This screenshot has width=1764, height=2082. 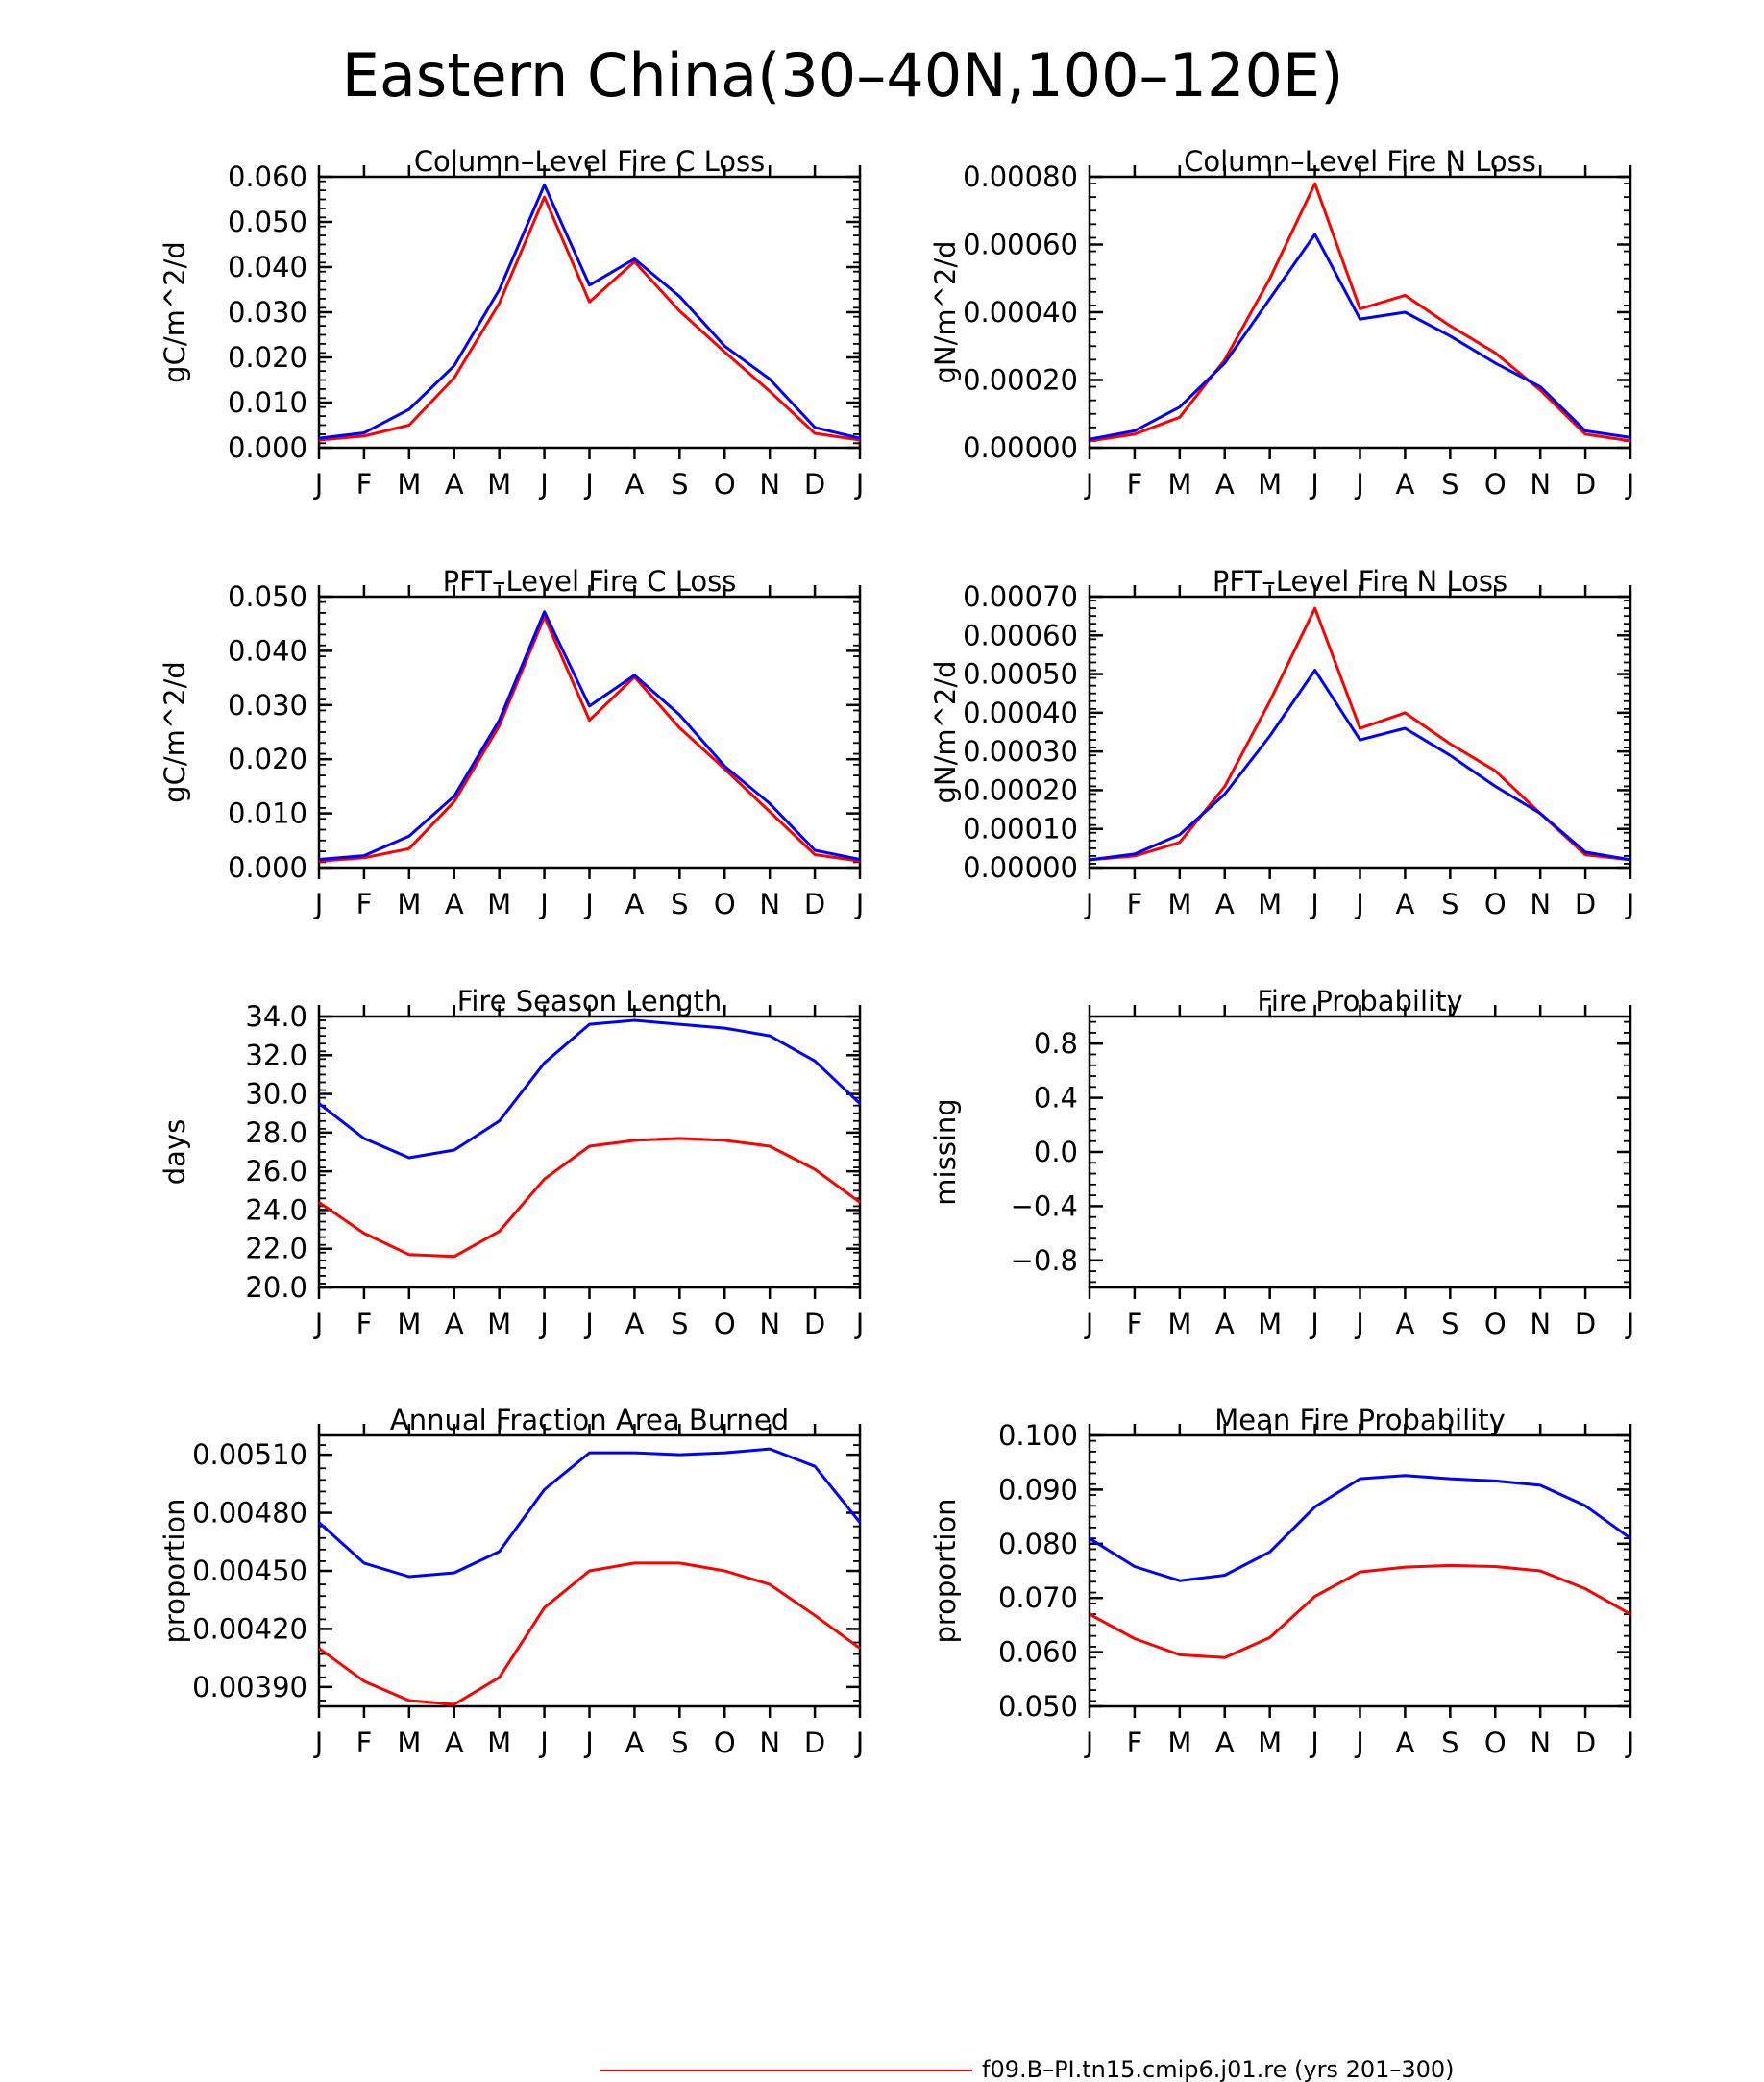 What do you see at coordinates (175, 1152) in the screenshot?
I see `y-axis-label: days` at bounding box center [175, 1152].